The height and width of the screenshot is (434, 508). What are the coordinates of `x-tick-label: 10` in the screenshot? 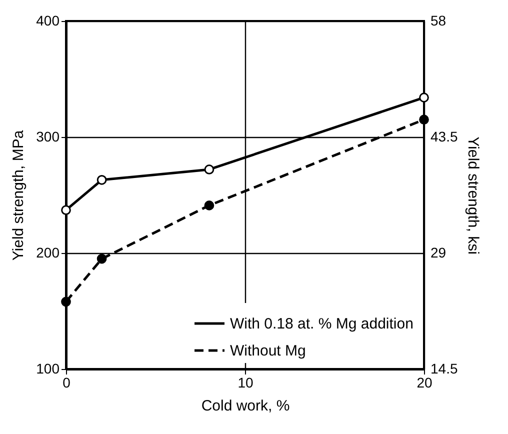 It's located at (246, 382).